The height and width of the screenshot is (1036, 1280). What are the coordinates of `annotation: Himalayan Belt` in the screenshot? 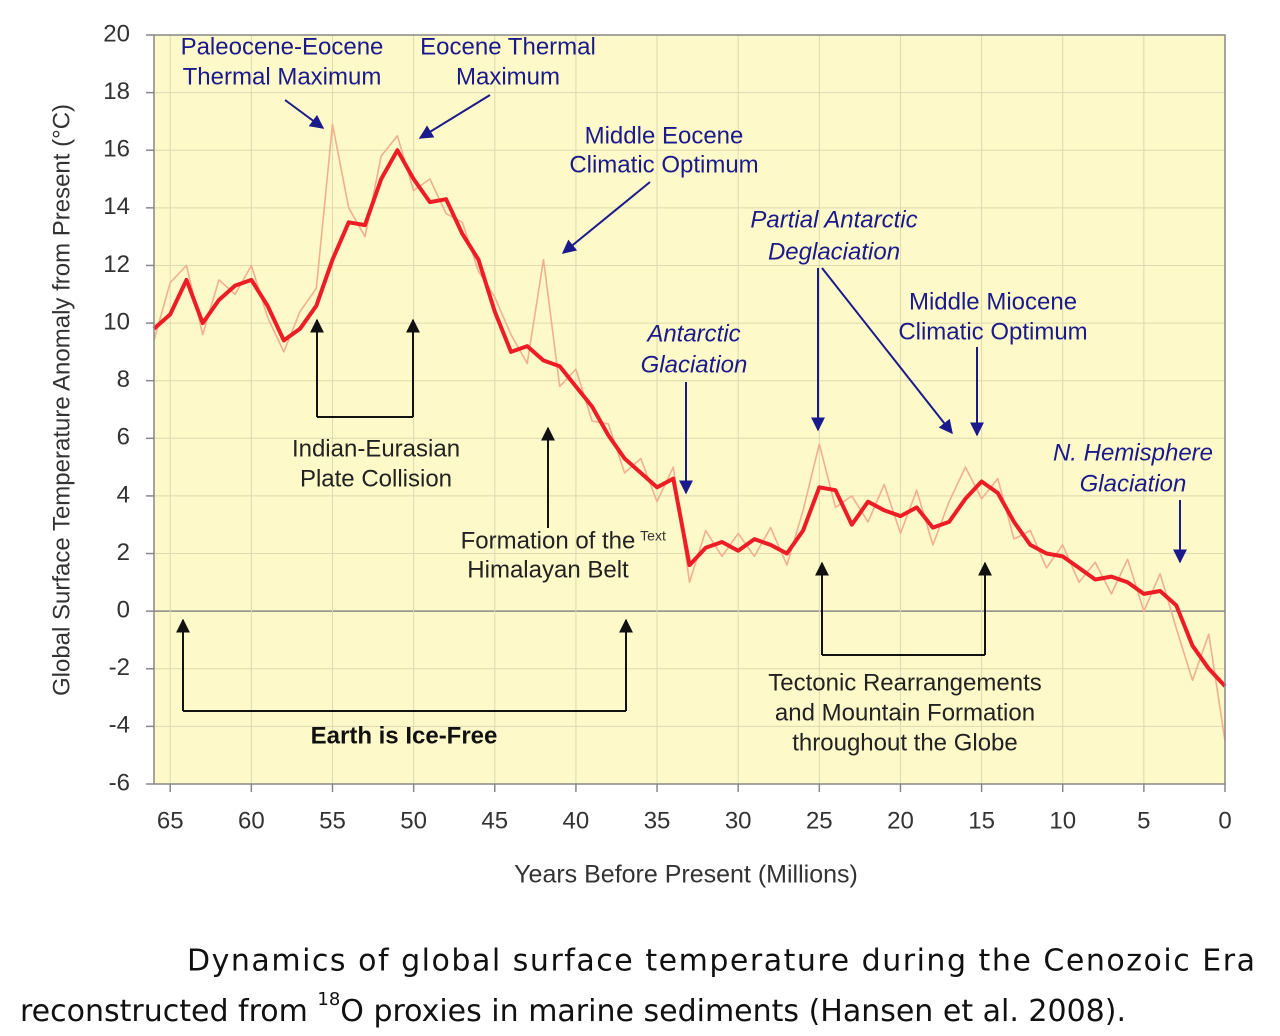 It's located at (548, 569).